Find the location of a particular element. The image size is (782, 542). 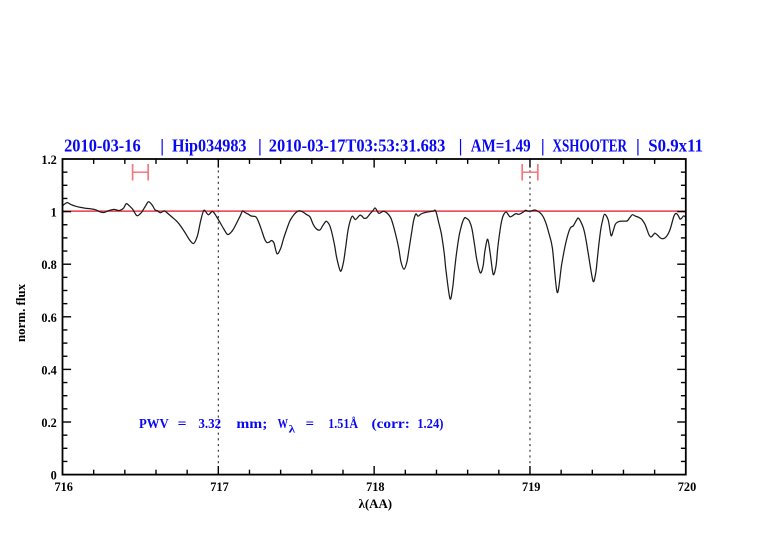

svg-text: 716 is located at coordinates (63, 487).